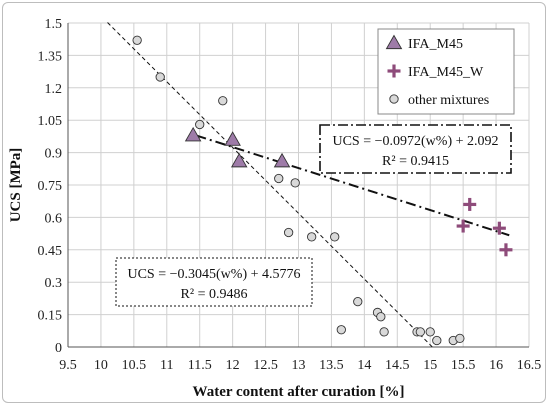  Describe the element at coordinates (496, 365) in the screenshot. I see `x-tick-label: 16` at that location.